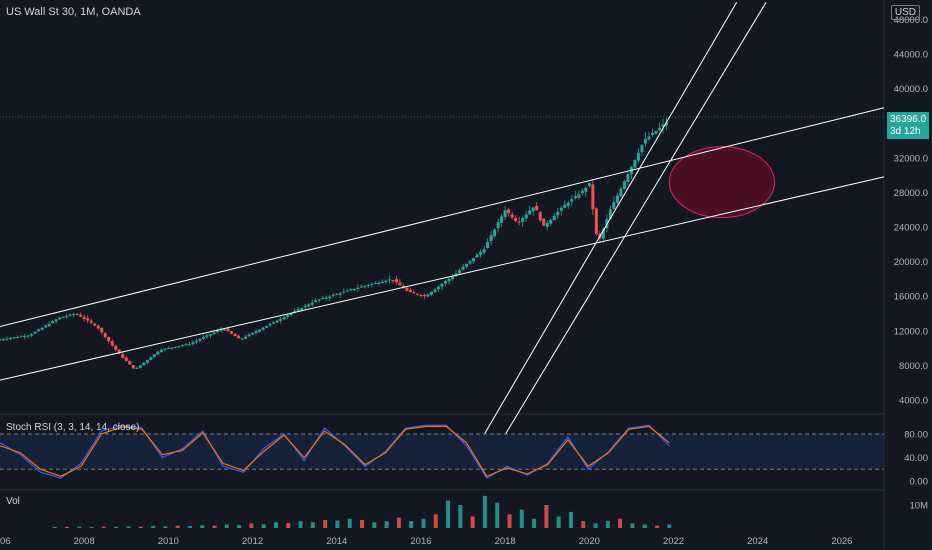 The image size is (932, 550). Describe the element at coordinates (913, 366) in the screenshot. I see `y-tick-label: 8000.0` at that location.